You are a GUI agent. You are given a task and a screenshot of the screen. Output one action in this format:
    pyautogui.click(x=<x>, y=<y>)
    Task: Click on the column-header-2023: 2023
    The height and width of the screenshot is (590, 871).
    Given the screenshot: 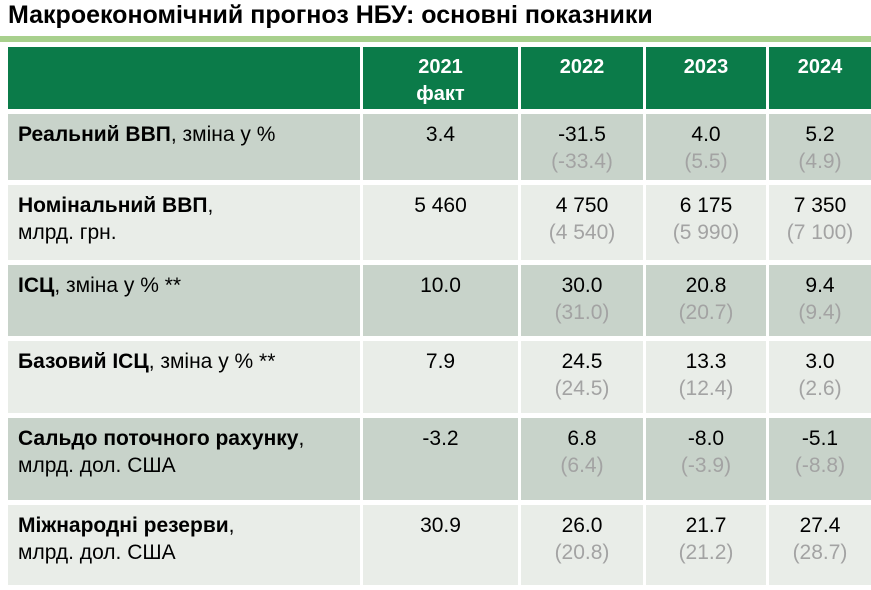 What is the action you would take?
    pyautogui.click(x=706, y=78)
    